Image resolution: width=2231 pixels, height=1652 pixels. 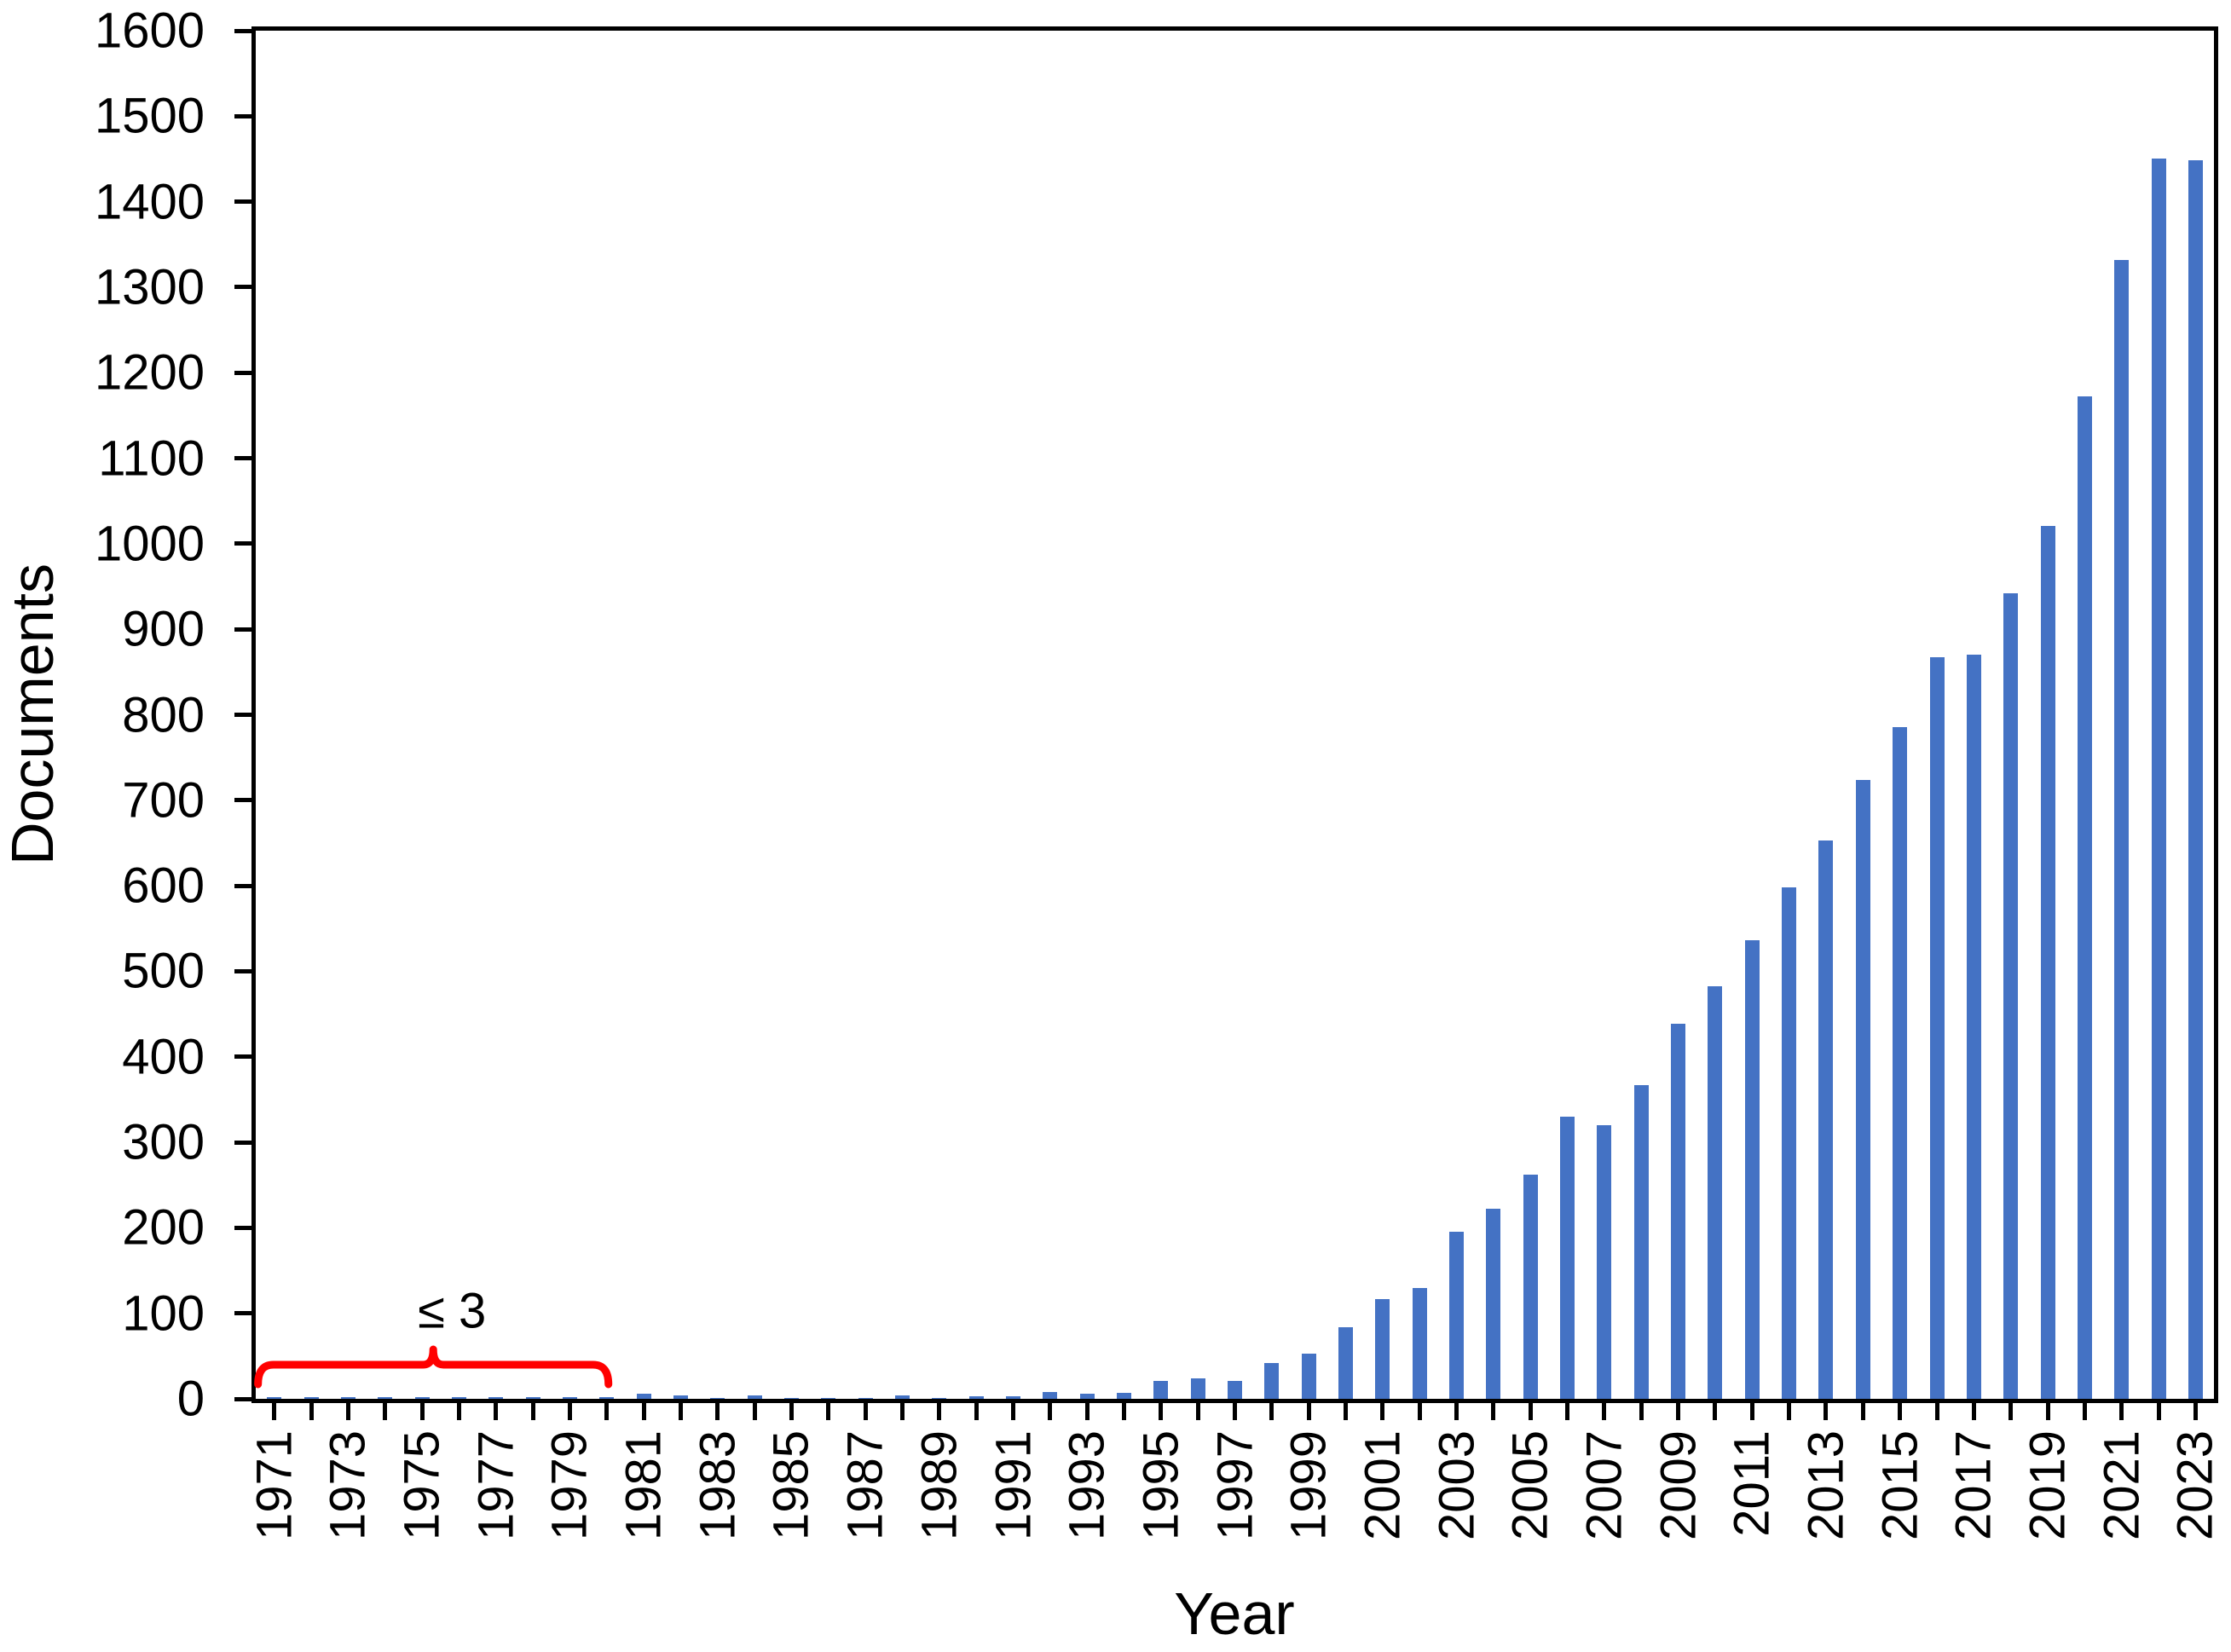 I want to click on x-tick-2001, so click(x=1382, y=1409).